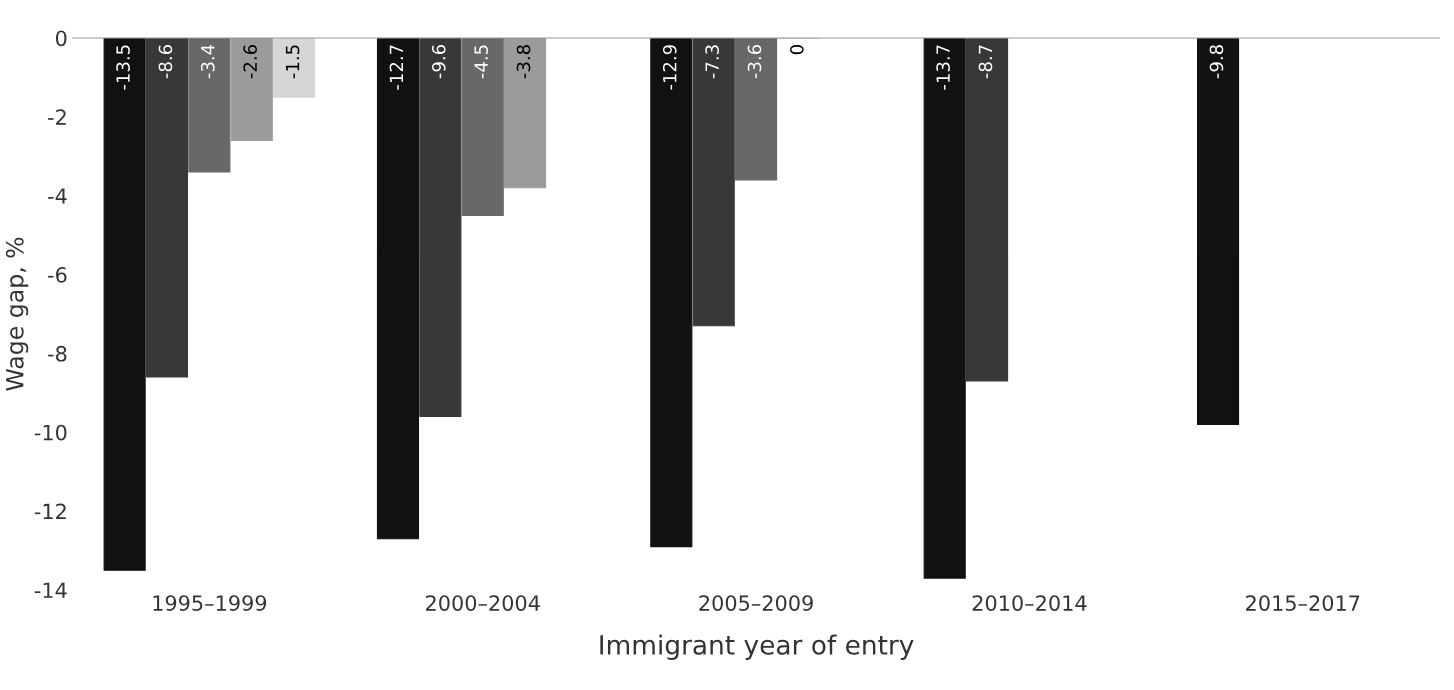 Image resolution: width=1454 pixels, height=690 pixels. I want to click on x-tick-label: 2005–2009, so click(756, 603).